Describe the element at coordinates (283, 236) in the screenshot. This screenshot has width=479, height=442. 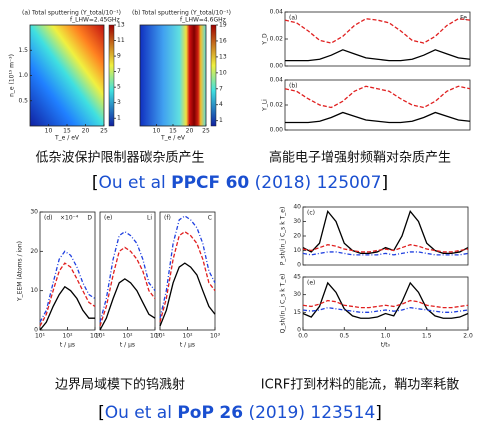
I see `y-axis-label: P_sh/(n_i C_s k T_e)` at that location.